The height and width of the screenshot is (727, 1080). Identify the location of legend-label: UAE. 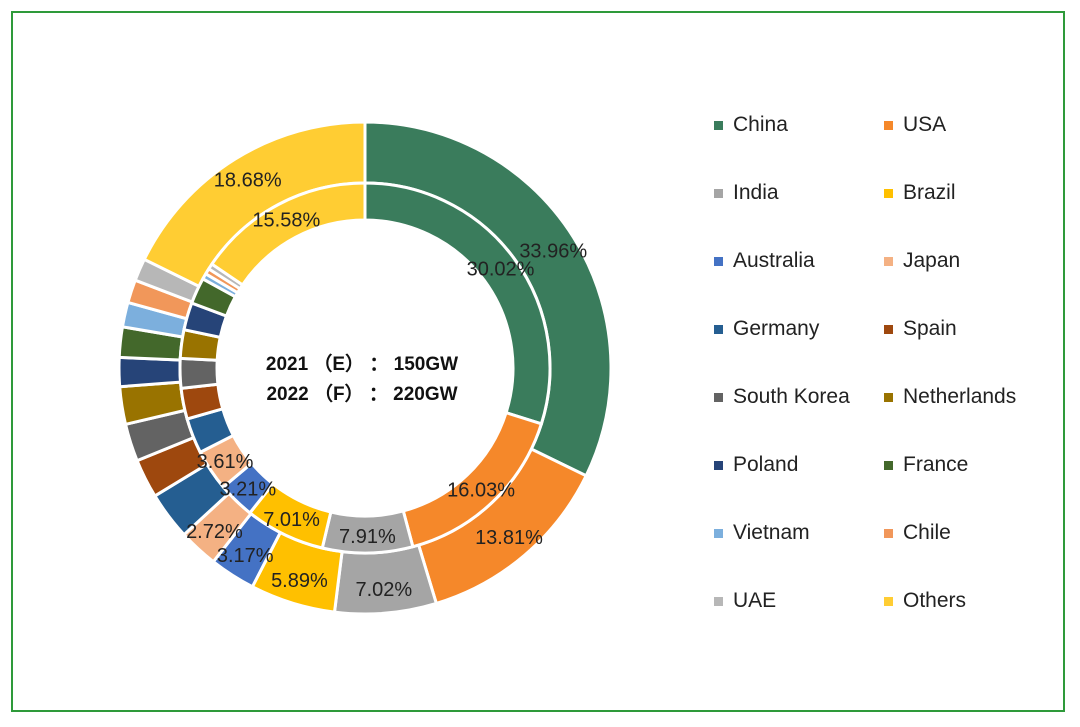
(755, 600).